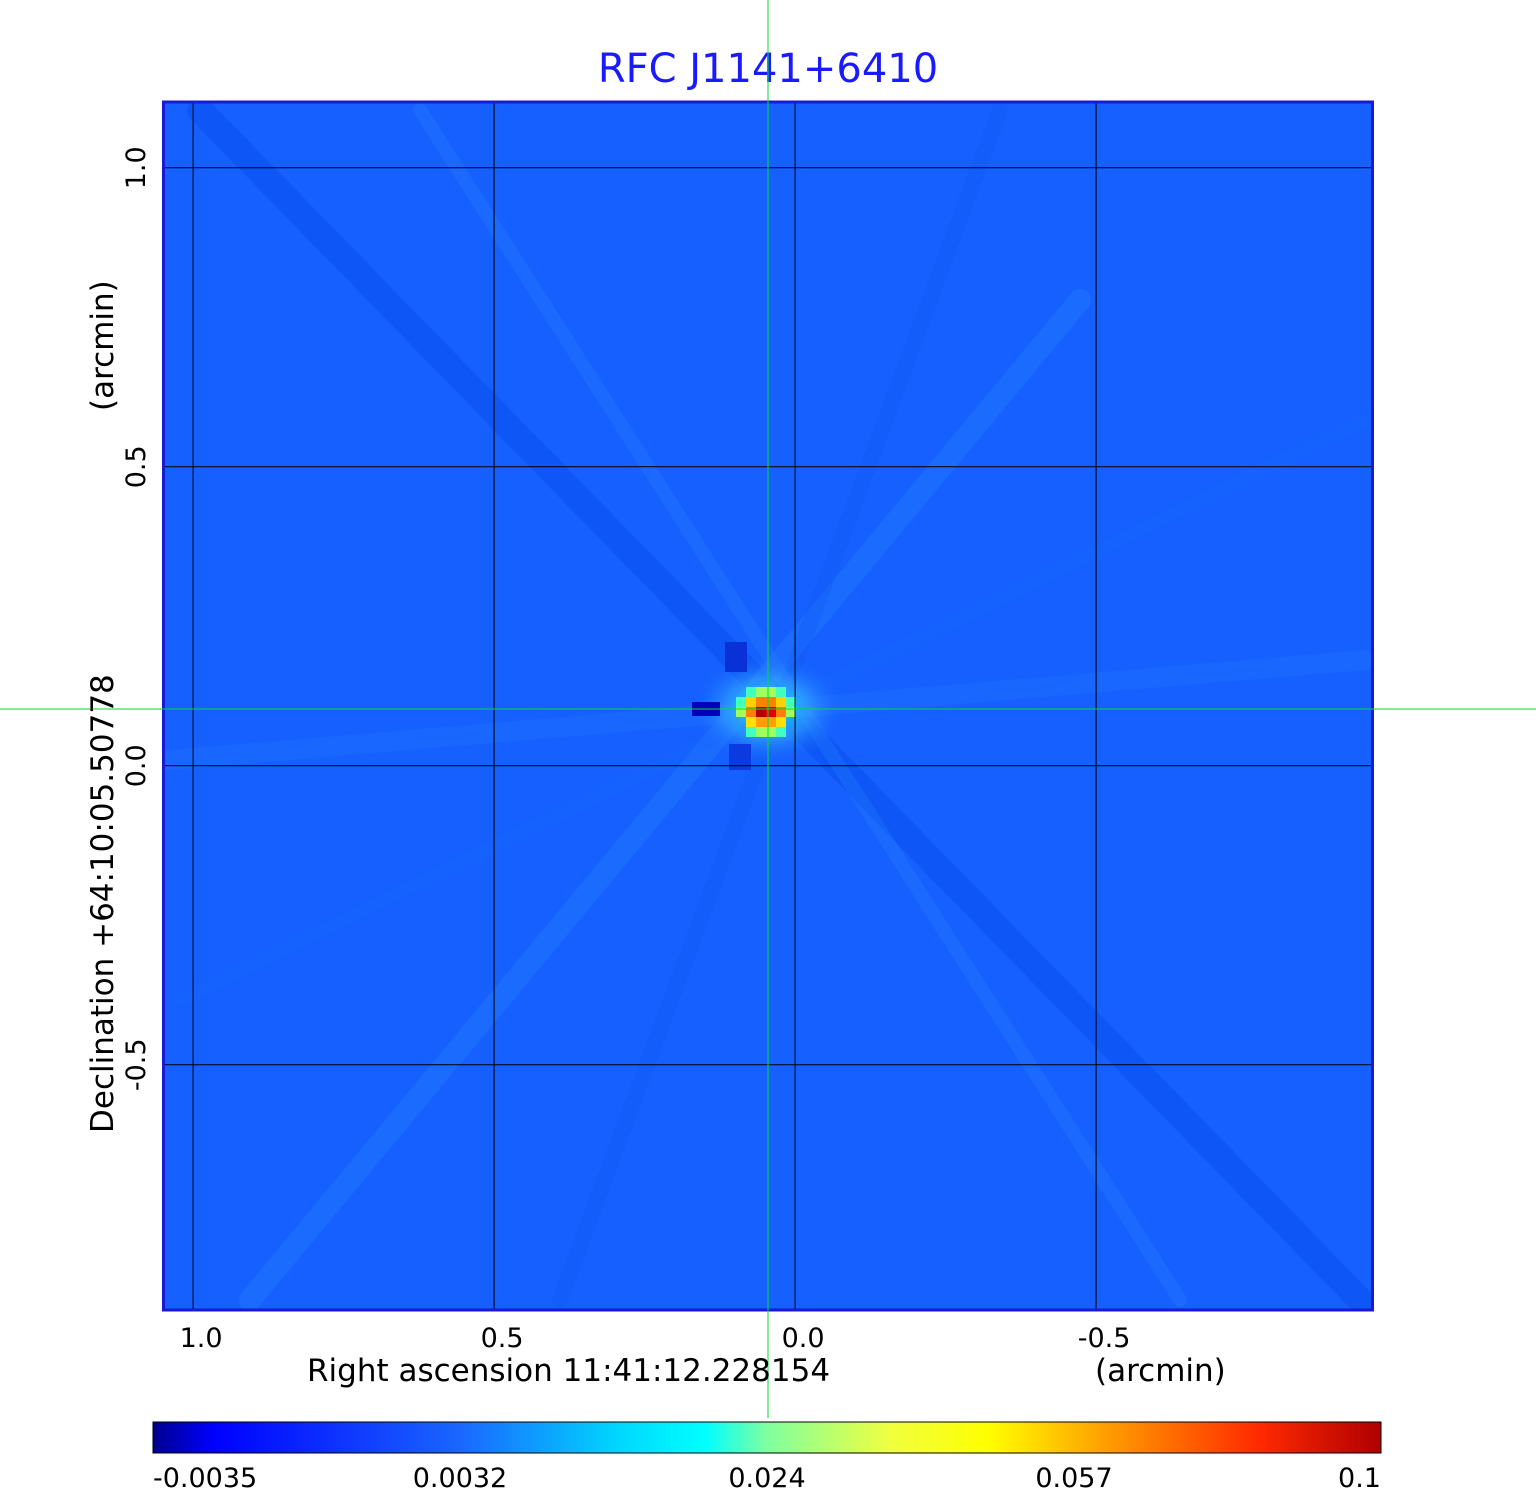 This screenshot has height=1511, width=1536. Describe the element at coordinates (103, 903) in the screenshot. I see `y-axis-label: Declination +64:10:05.50778` at that location.